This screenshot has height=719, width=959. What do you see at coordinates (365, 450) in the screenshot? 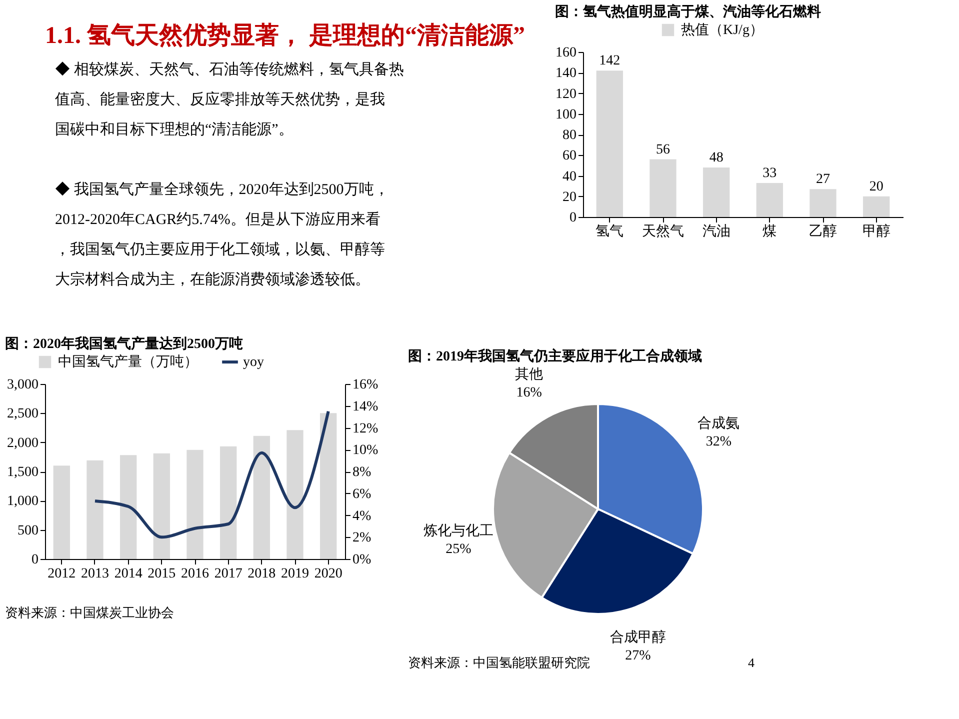
I see `y2-tick-label: 10%` at bounding box center [365, 450].